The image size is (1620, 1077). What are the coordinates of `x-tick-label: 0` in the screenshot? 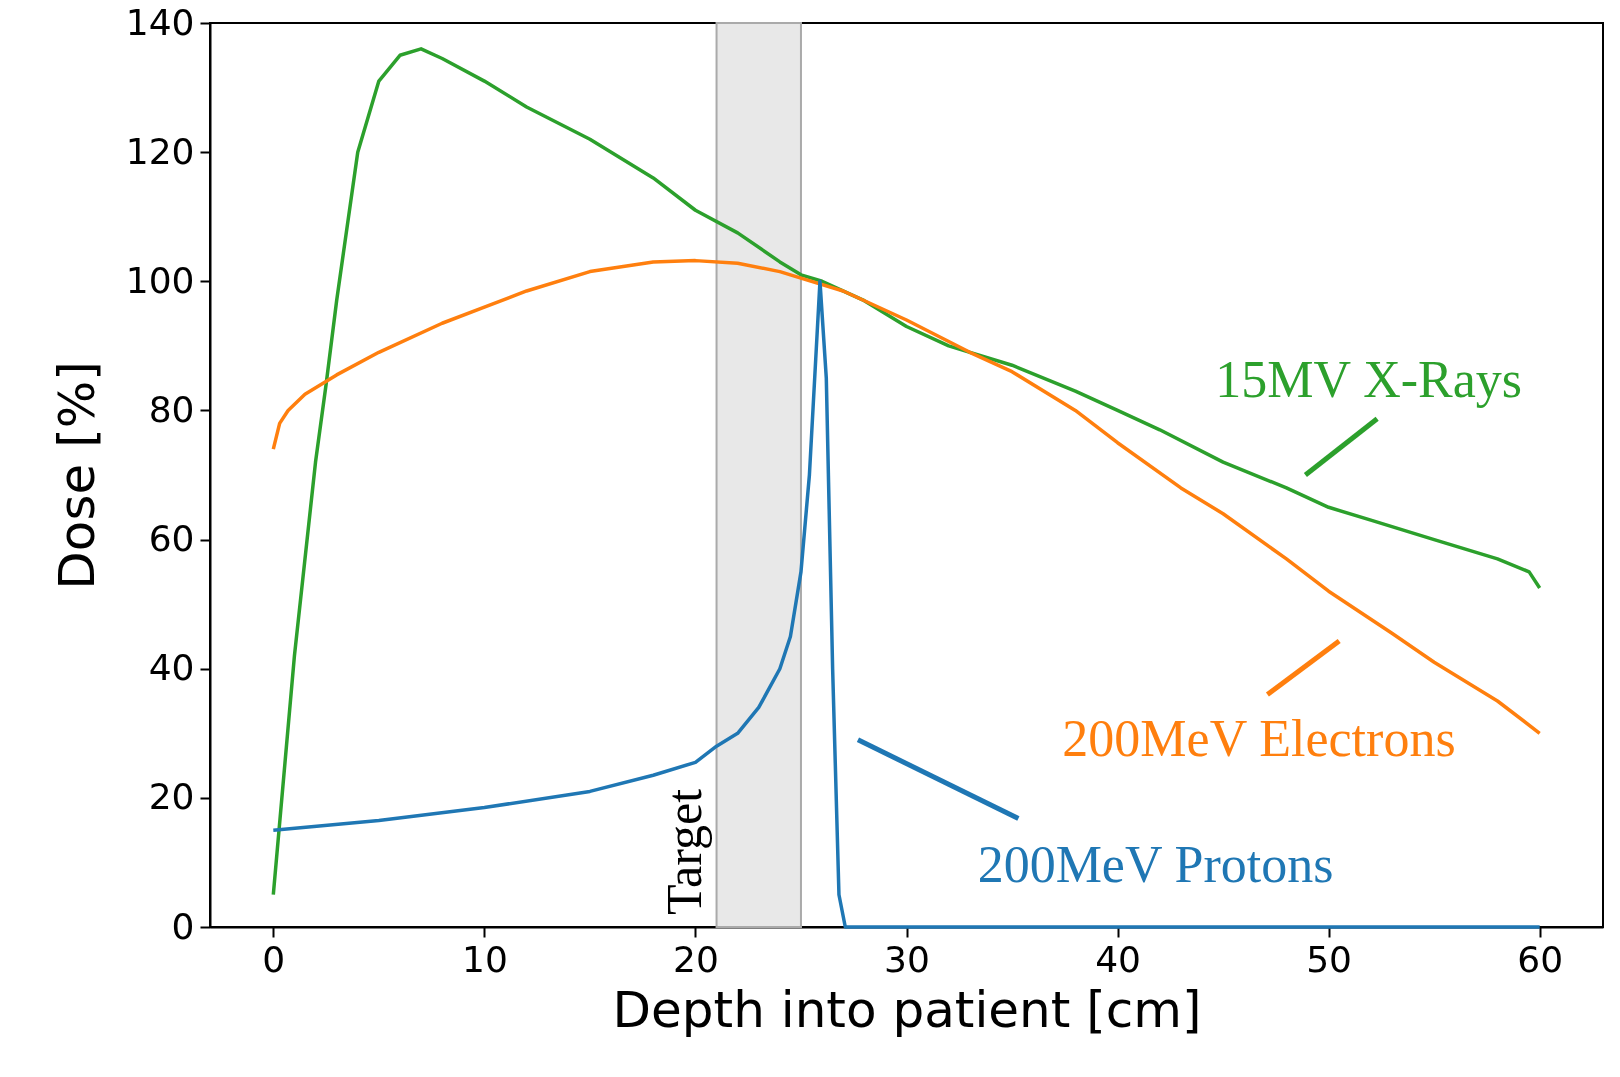 It's located at (274, 959).